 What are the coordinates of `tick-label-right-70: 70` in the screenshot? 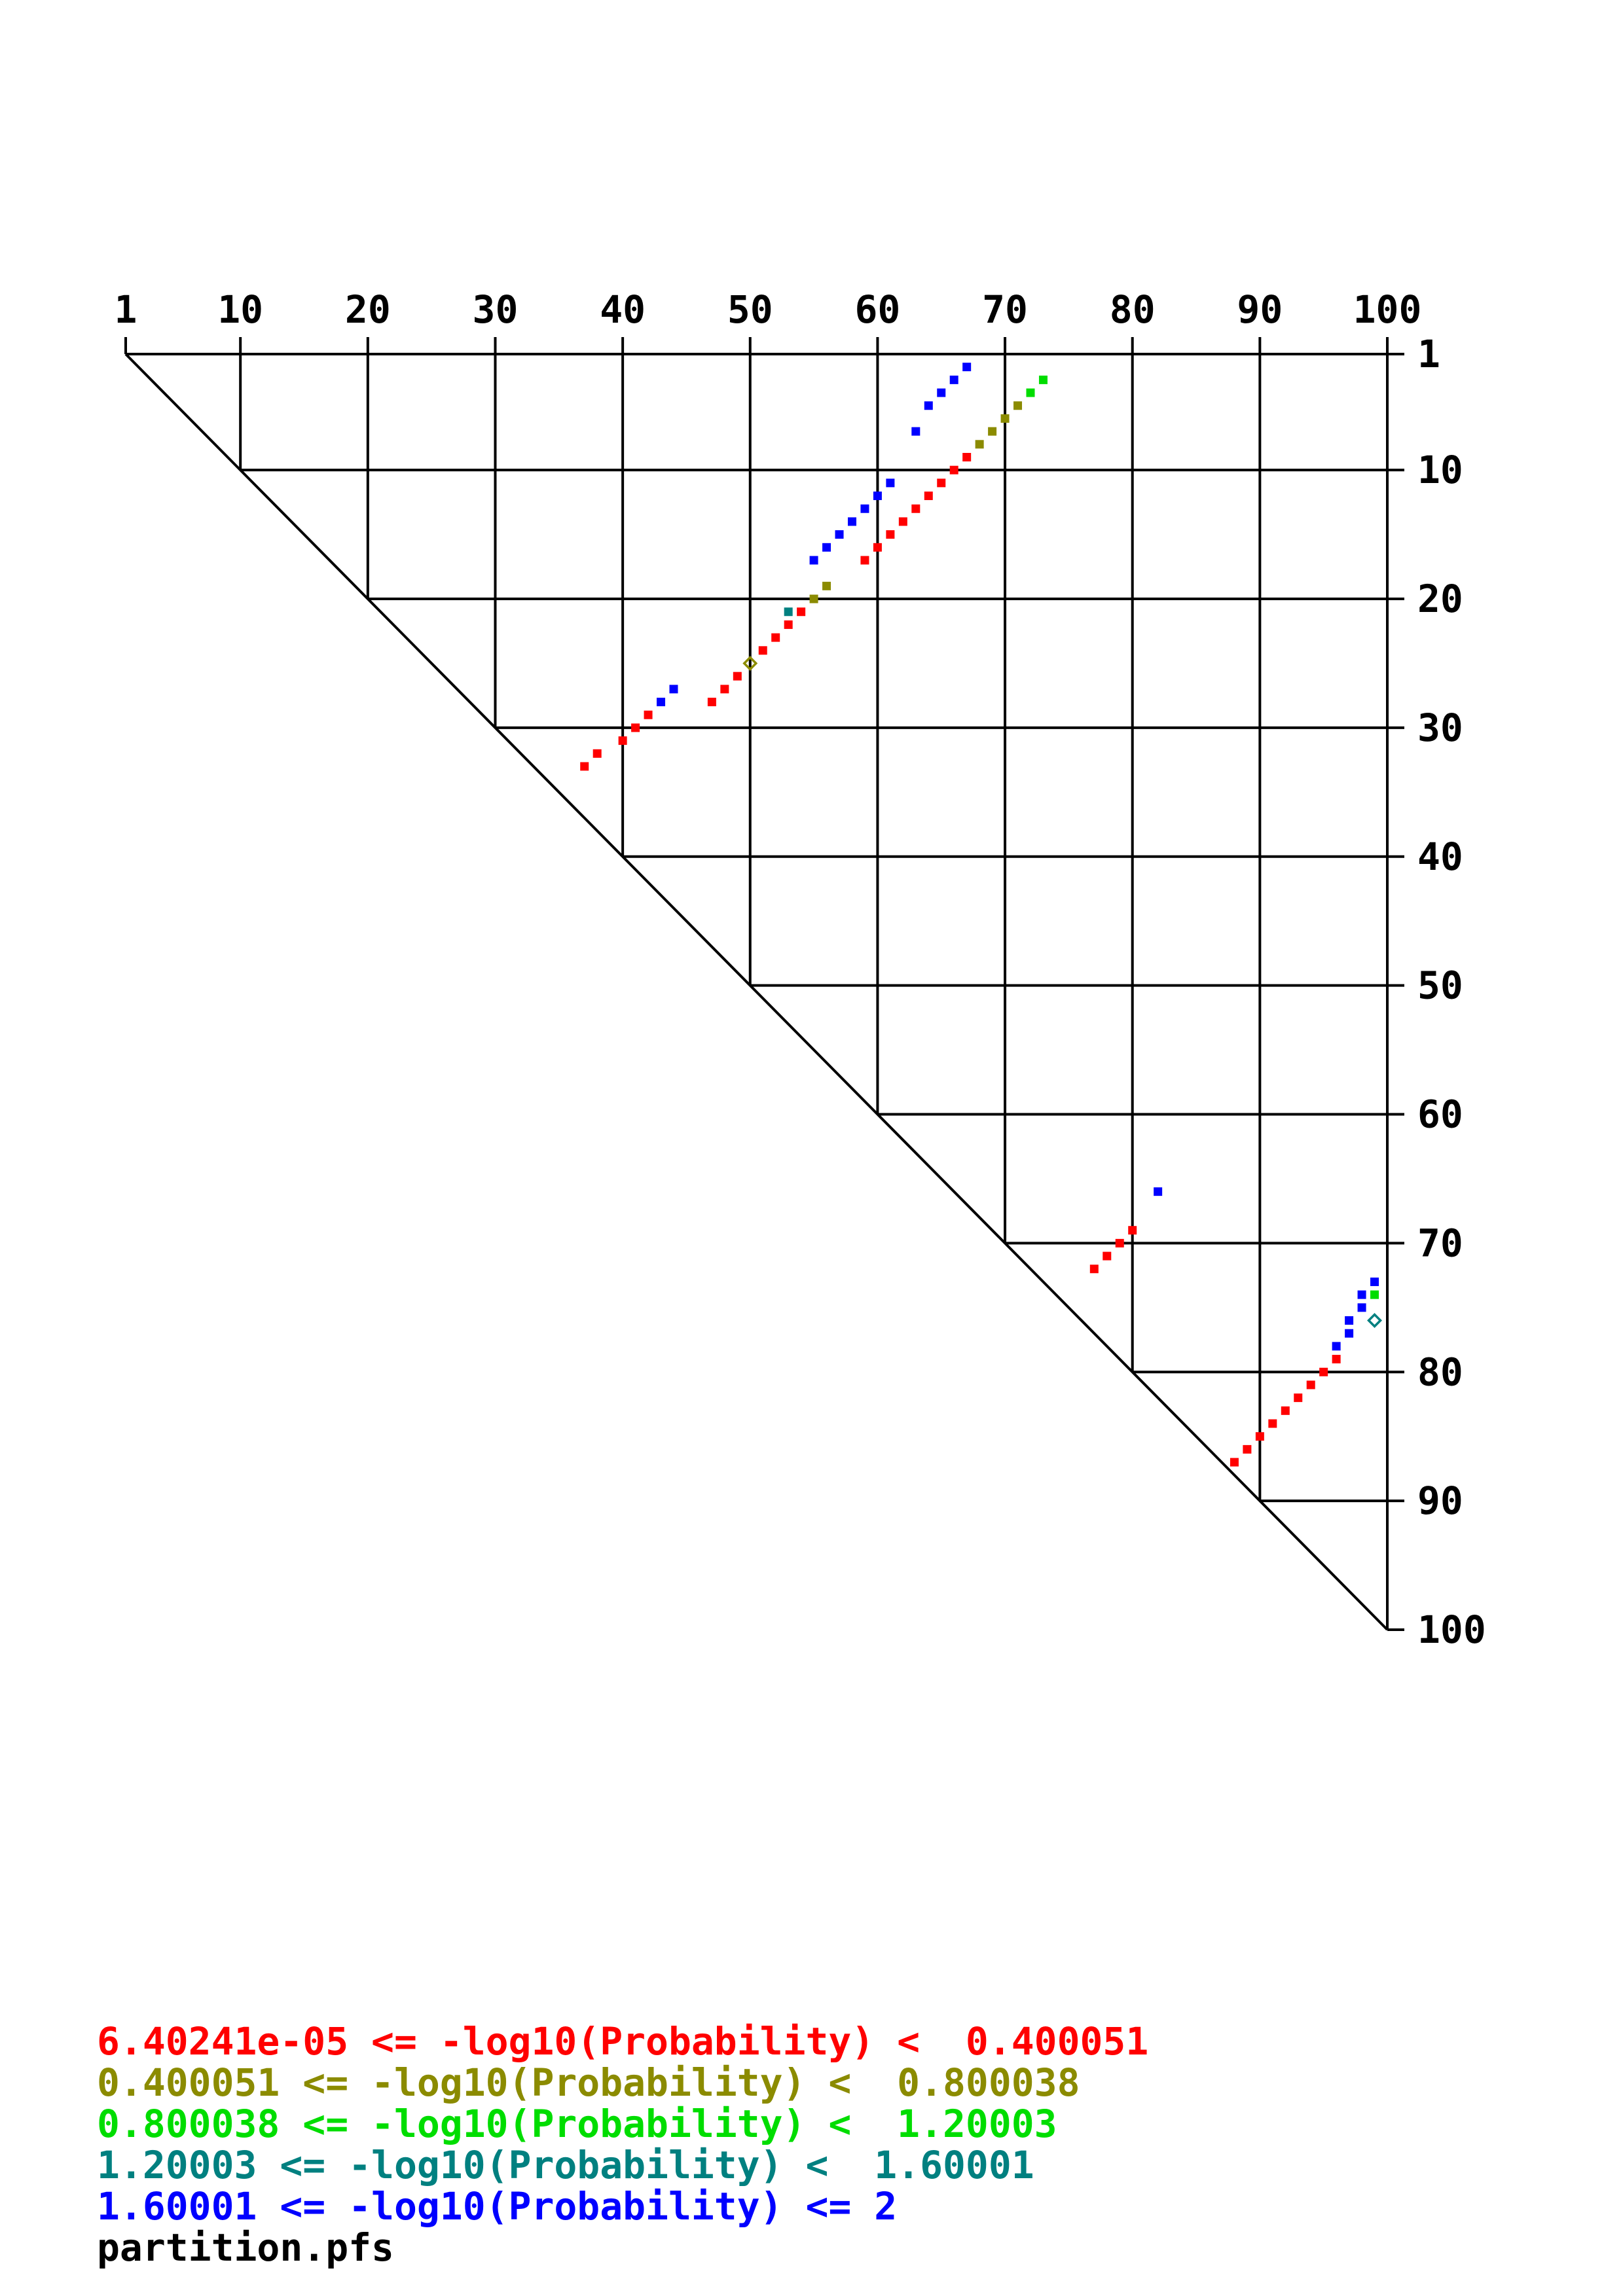 It's located at (1440, 1243).